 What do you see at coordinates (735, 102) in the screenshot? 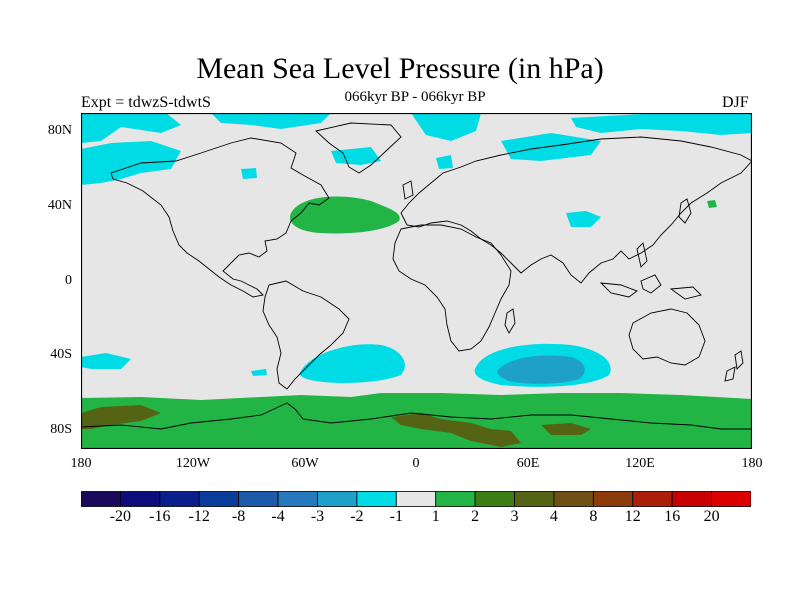
I see `season-label: DJF` at bounding box center [735, 102].